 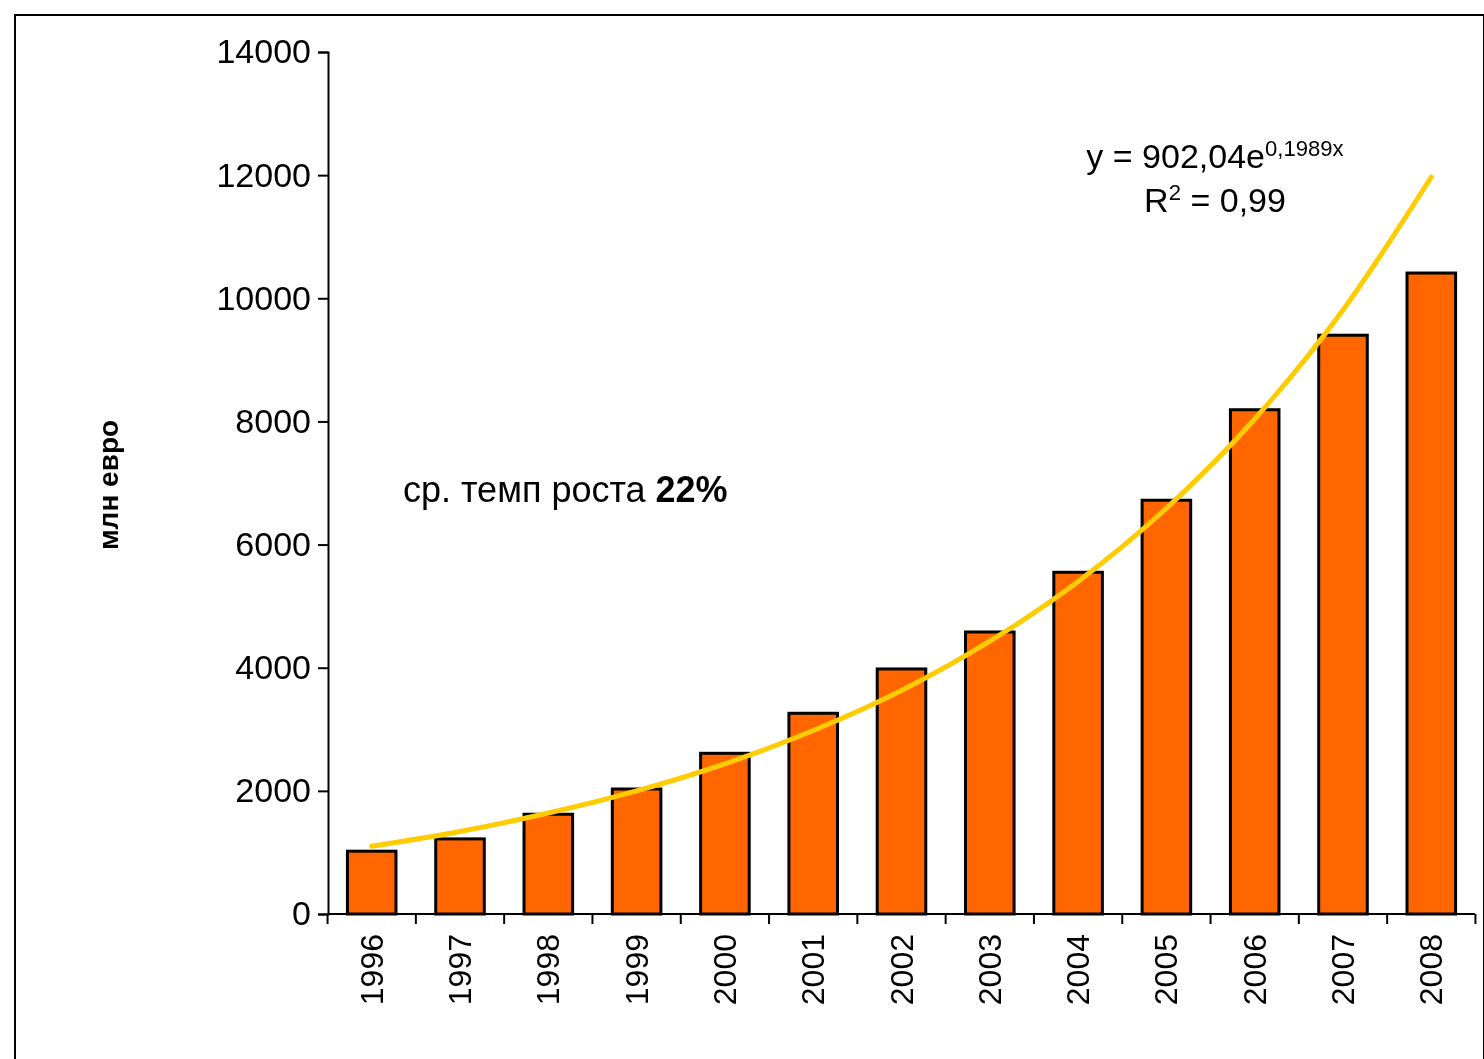 What do you see at coordinates (263, 51) in the screenshot?
I see `y-tick-label: 14000` at bounding box center [263, 51].